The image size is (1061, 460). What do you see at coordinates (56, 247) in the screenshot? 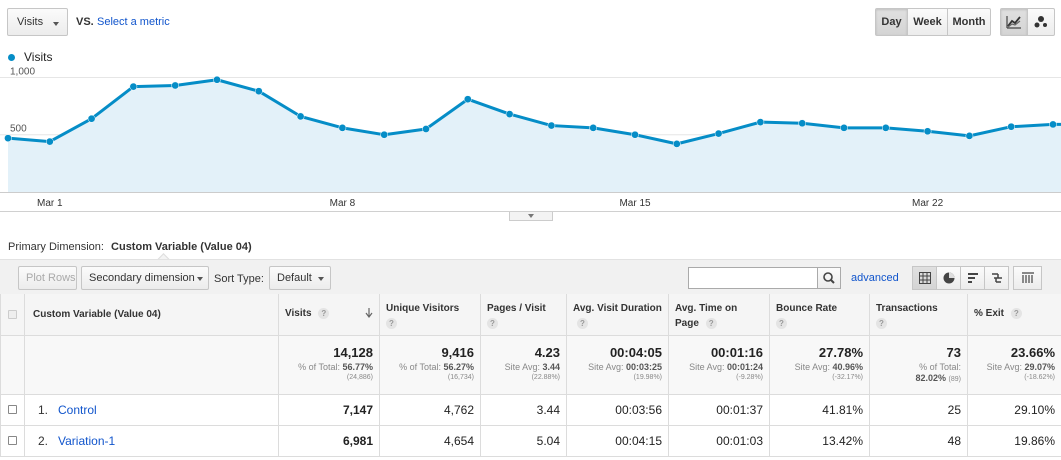
I see `primary-dimension-label: Primary Dimension:` at bounding box center [56, 247].